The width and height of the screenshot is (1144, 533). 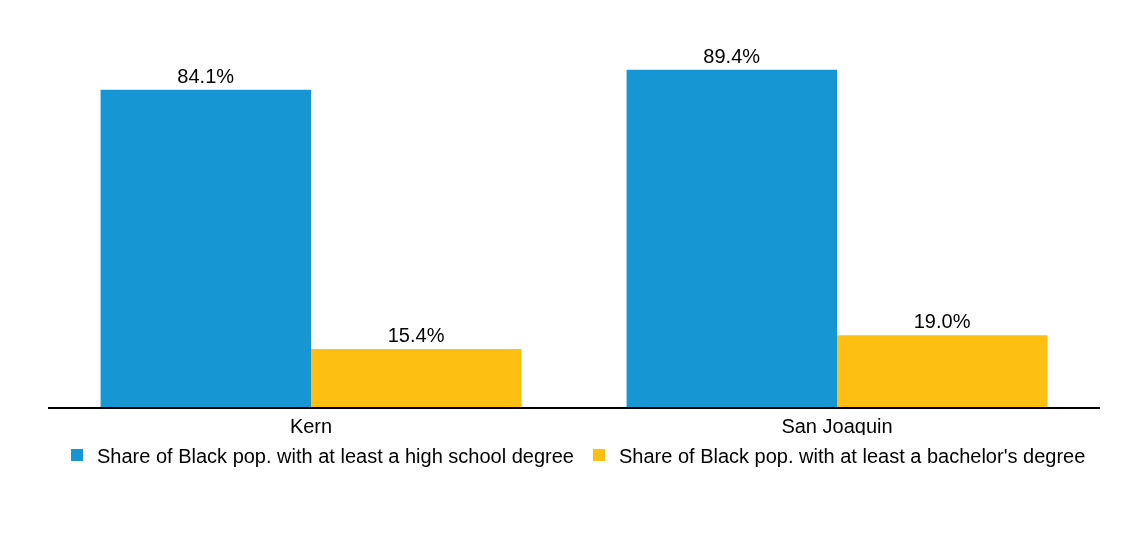 What do you see at coordinates (942, 321) in the screenshot?
I see `data-label: 19.0%` at bounding box center [942, 321].